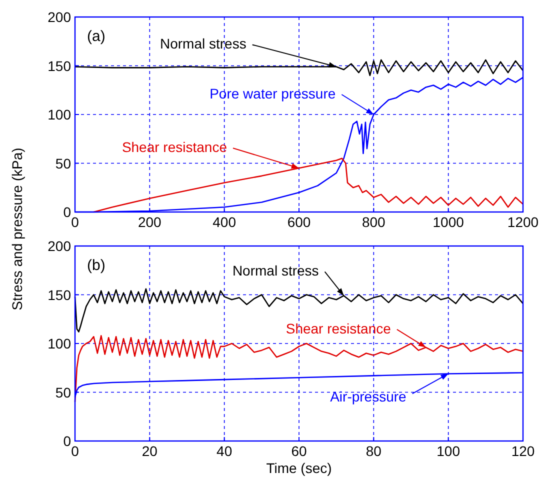  I want to click on x-tick-label: 60, so click(299, 451).